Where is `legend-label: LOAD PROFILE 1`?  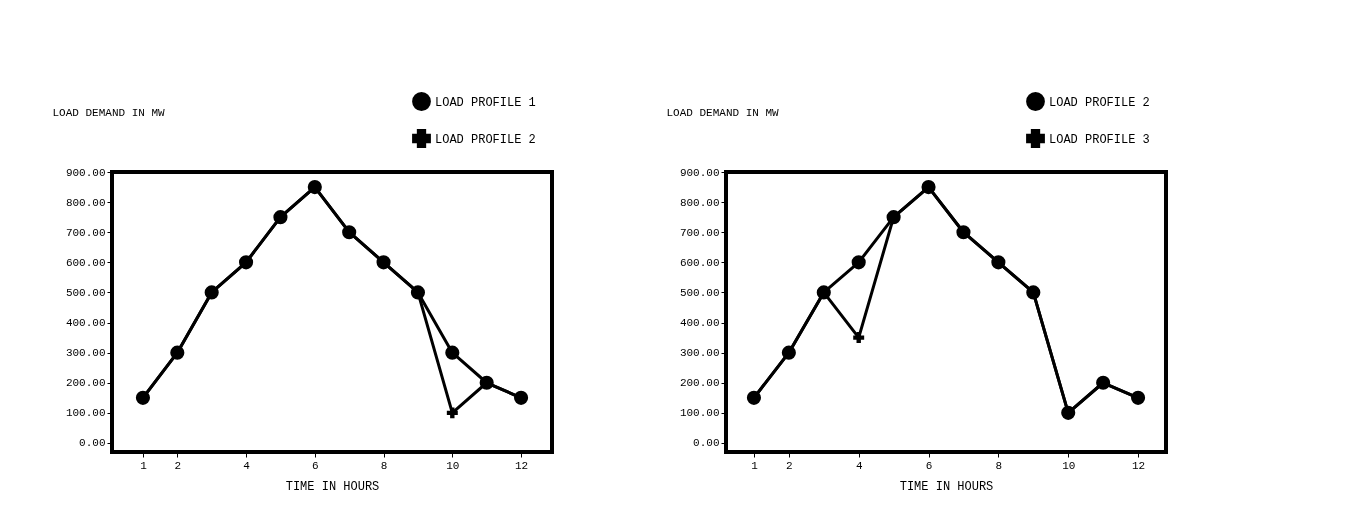 legend-label: LOAD PROFILE 1 is located at coordinates (485, 102).